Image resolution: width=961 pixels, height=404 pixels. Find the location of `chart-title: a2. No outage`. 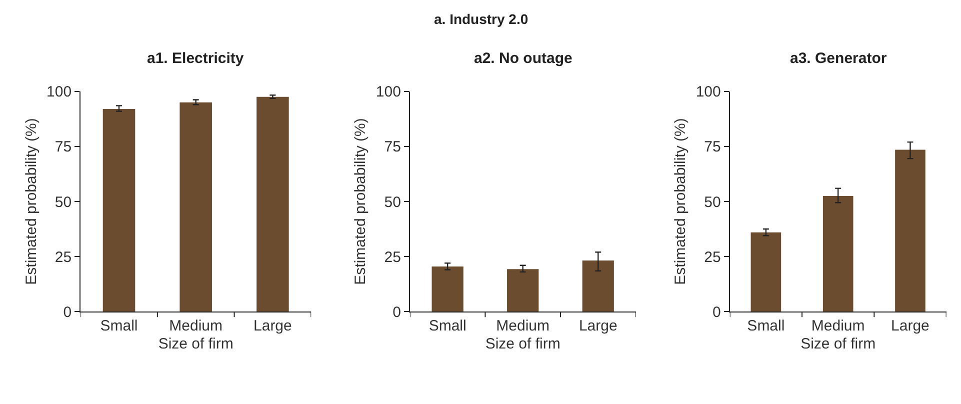

chart-title: a2. No outage is located at coordinates (523, 58).